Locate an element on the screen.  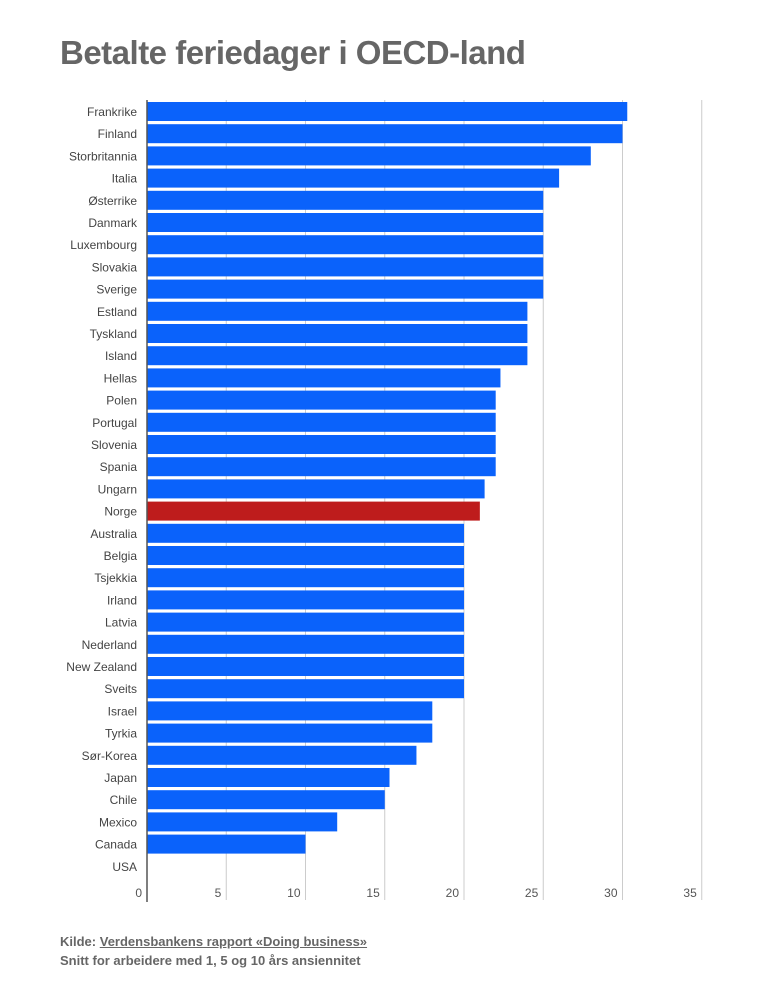
category-label: Nederland is located at coordinates (109, 645).